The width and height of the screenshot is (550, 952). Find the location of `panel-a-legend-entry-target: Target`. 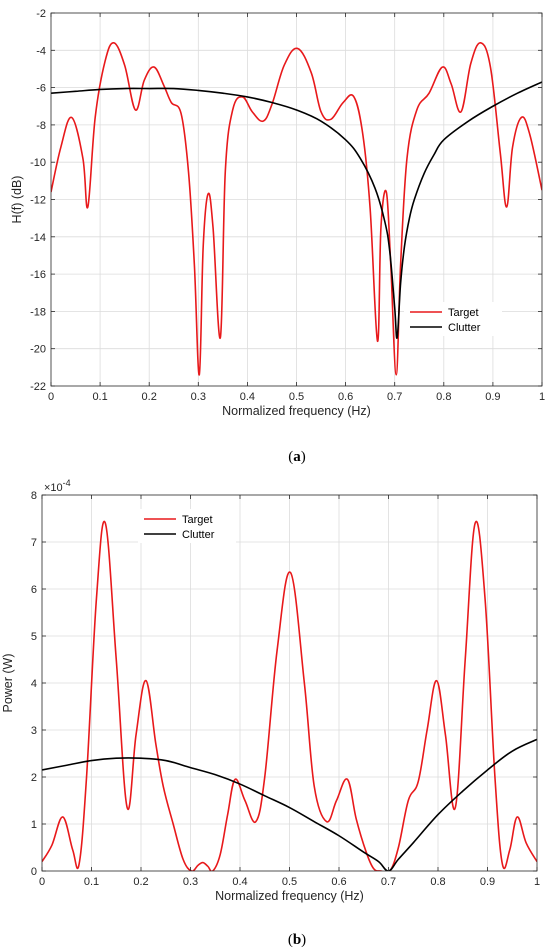

panel-a-legend-entry-target: Target is located at coordinates (463, 313).